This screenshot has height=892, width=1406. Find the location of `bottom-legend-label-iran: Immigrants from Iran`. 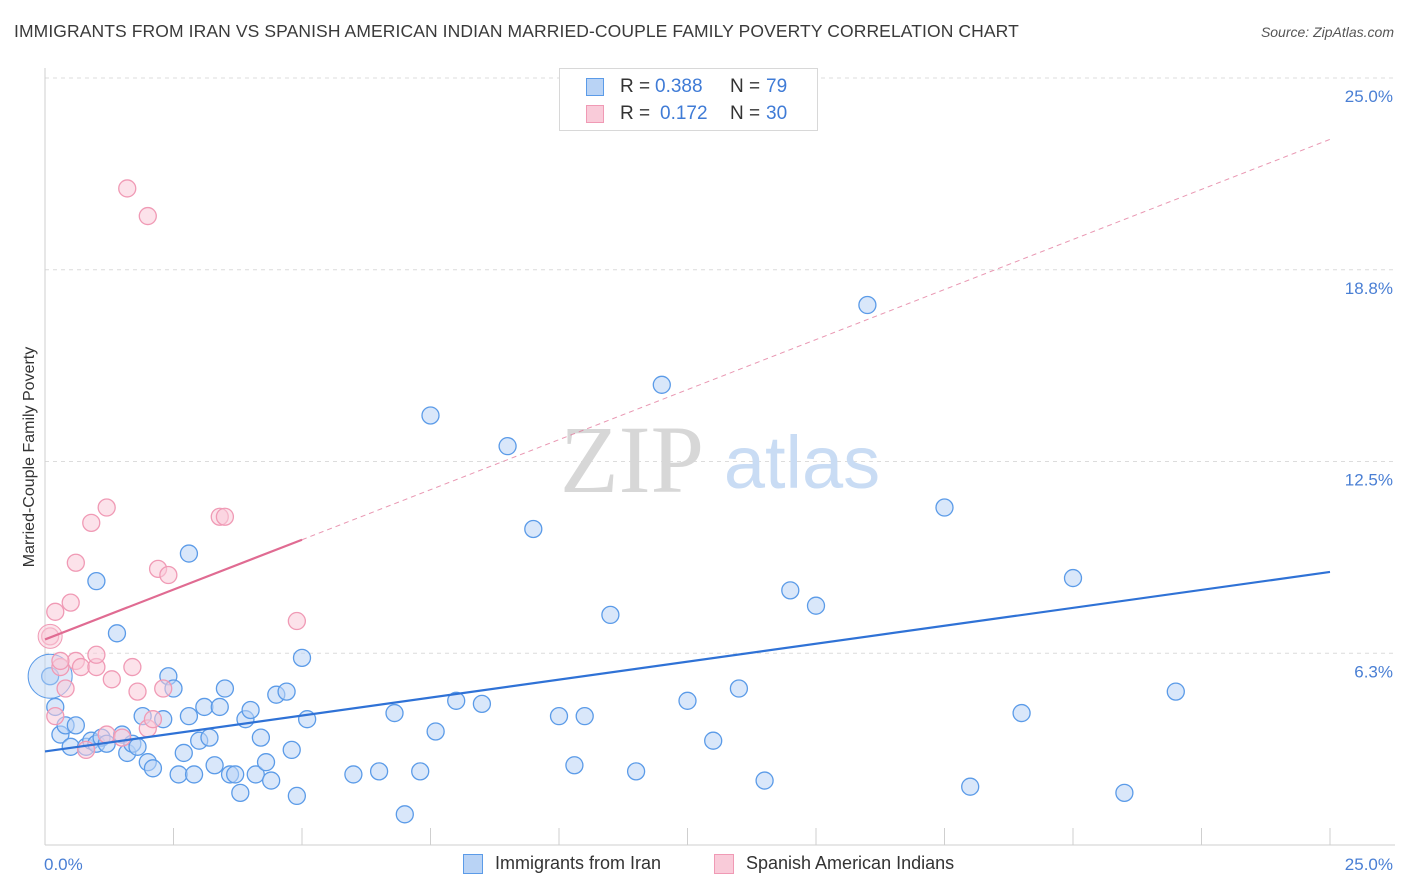

bottom-legend-label-iran: Immigrants from Iran is located at coordinates (578, 863).